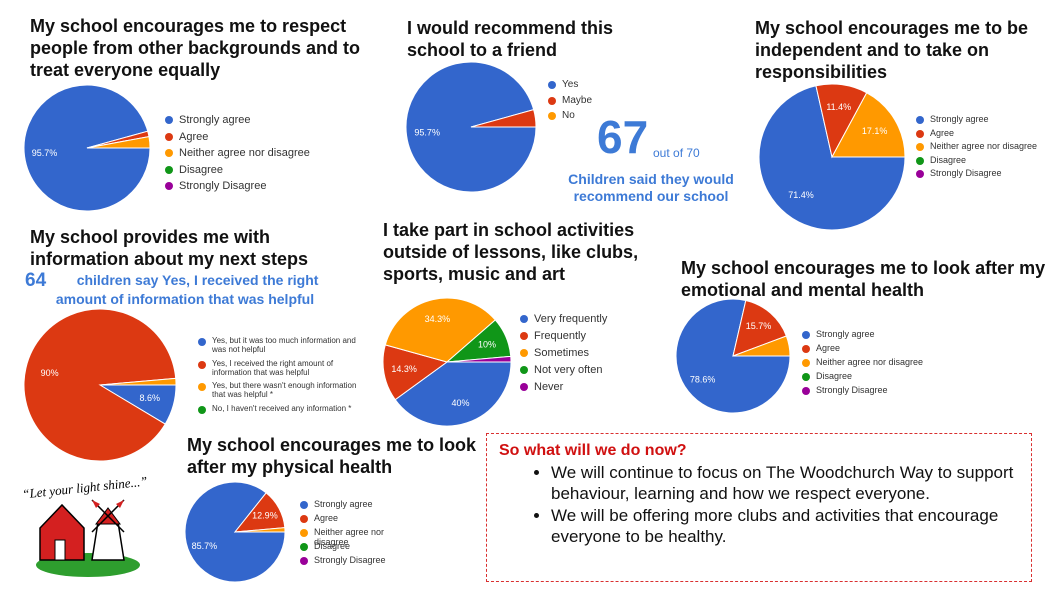 The width and height of the screenshot is (1058, 593). Describe the element at coordinates (150, 398) in the screenshot. I see `slice-label: 8.6%` at that location.